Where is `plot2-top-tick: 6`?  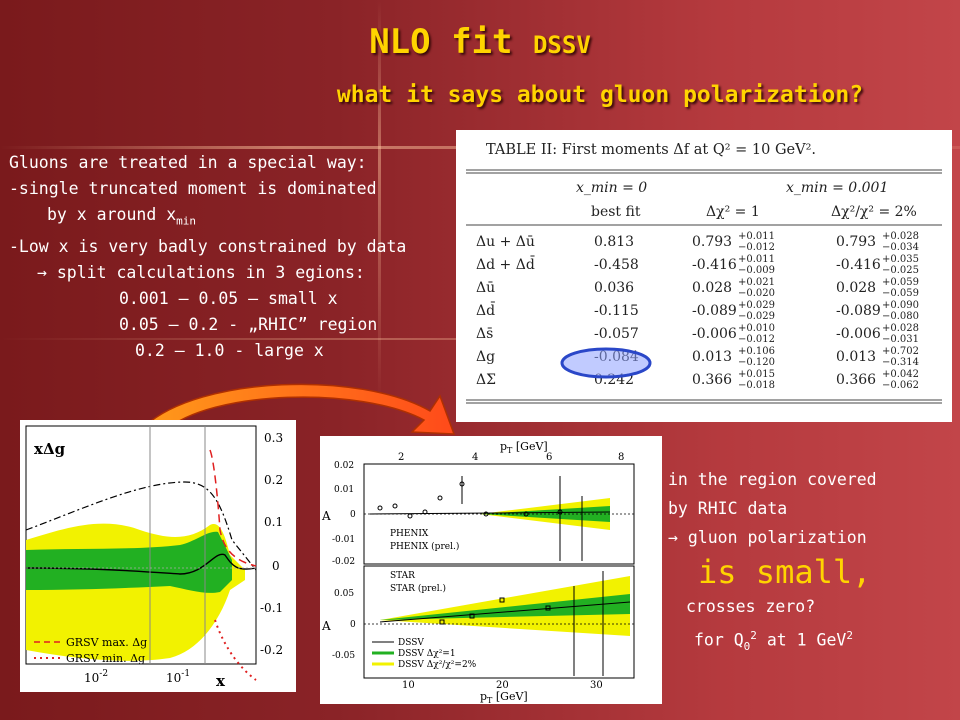
plot2-top-tick: 6 is located at coordinates (549, 457).